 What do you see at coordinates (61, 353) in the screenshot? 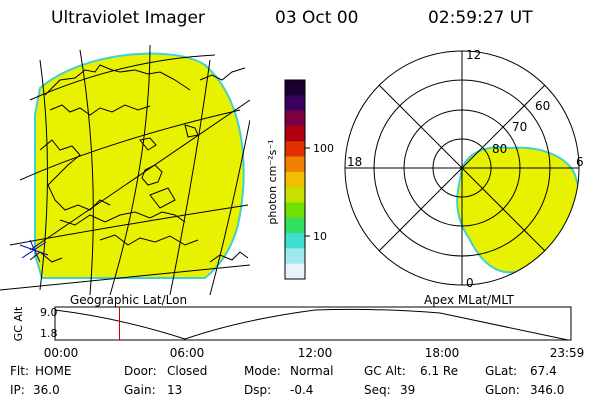
I see `time-tick-0000: 00:00` at bounding box center [61, 353].